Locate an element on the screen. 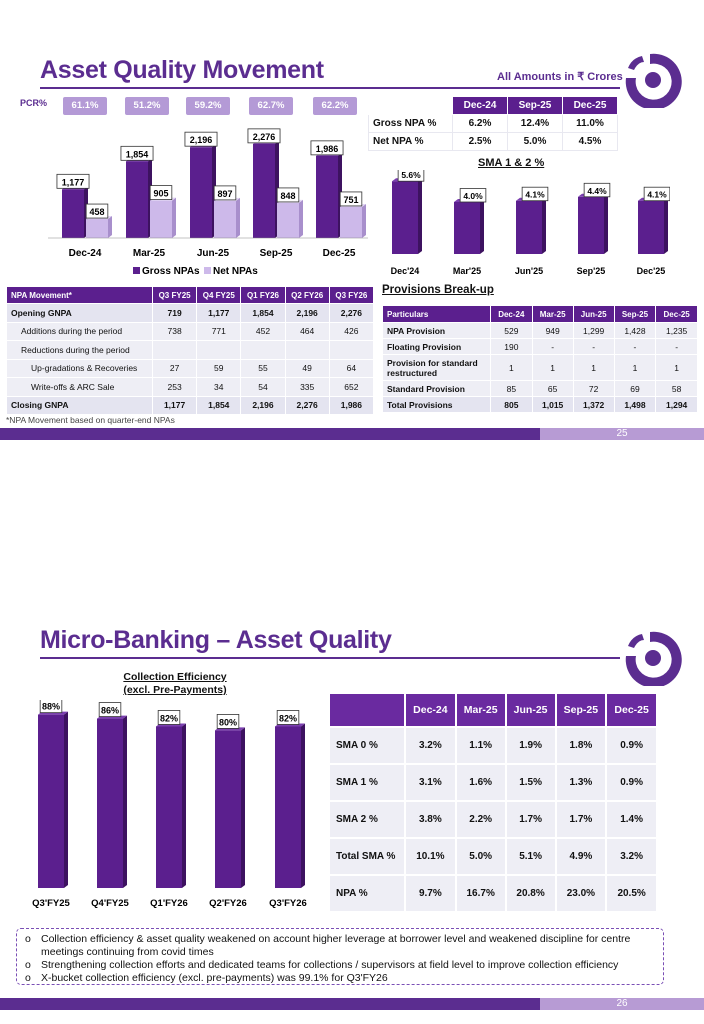  table-cell: 452 is located at coordinates (263, 331).